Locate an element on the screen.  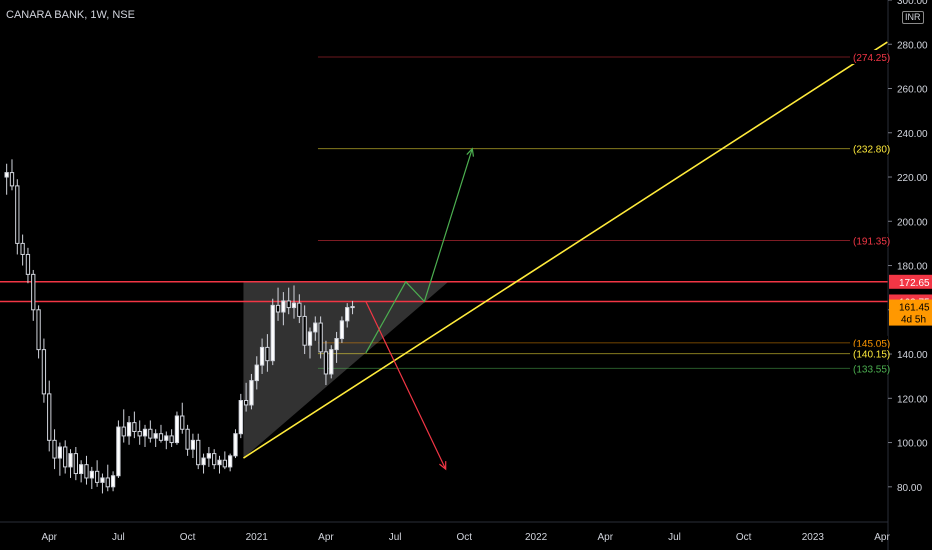
y-tick-label: 240.00 is located at coordinates (912, 134).